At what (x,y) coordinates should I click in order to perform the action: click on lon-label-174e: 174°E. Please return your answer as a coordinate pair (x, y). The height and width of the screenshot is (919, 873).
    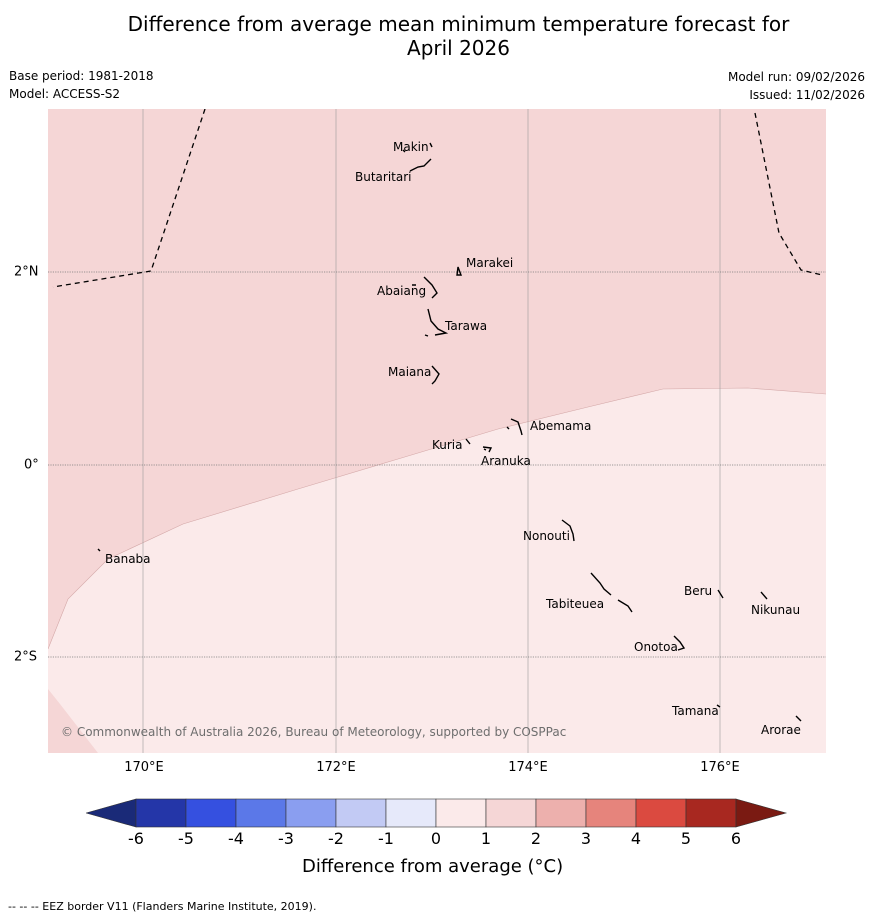
    Looking at the image, I should click on (528, 767).